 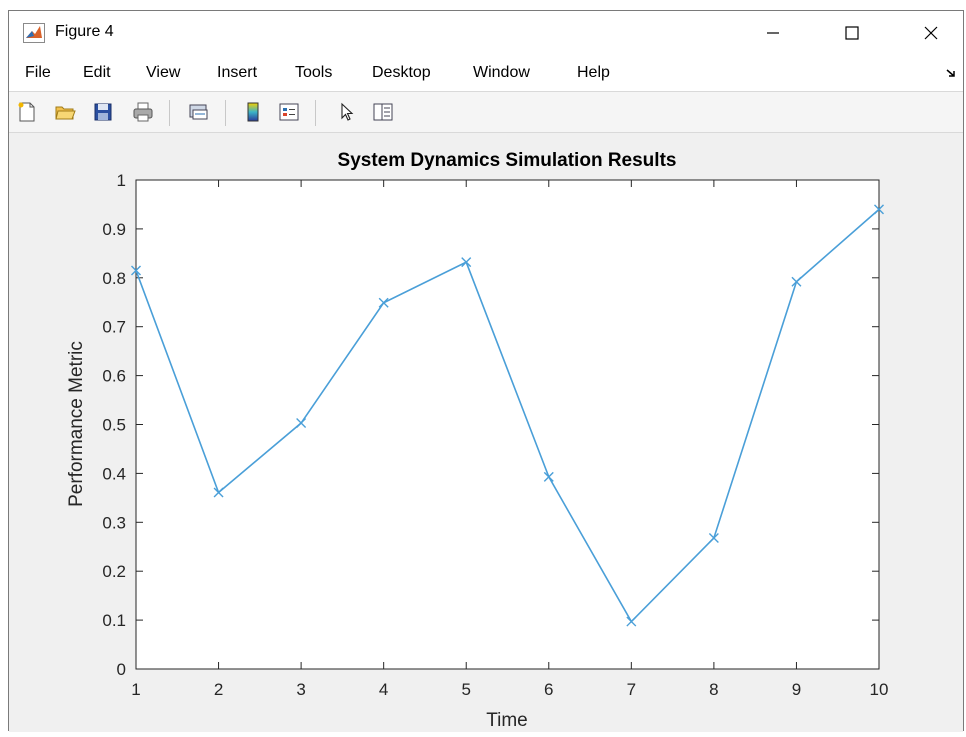 What do you see at coordinates (114, 376) in the screenshot?
I see `y-tick-label: 0.6` at bounding box center [114, 376].